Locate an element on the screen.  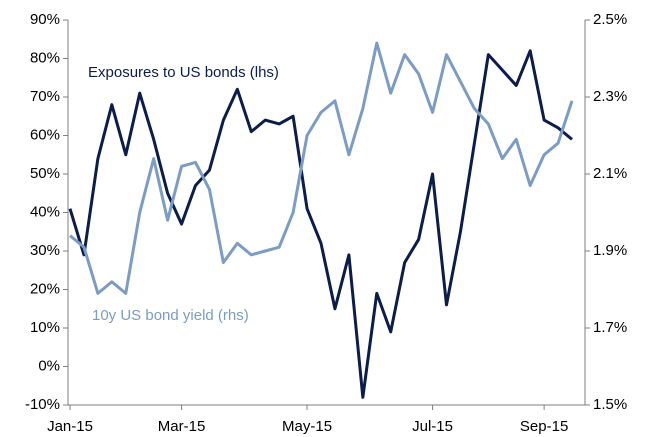
y2-tick-label: 1.5% is located at coordinates (610, 404).